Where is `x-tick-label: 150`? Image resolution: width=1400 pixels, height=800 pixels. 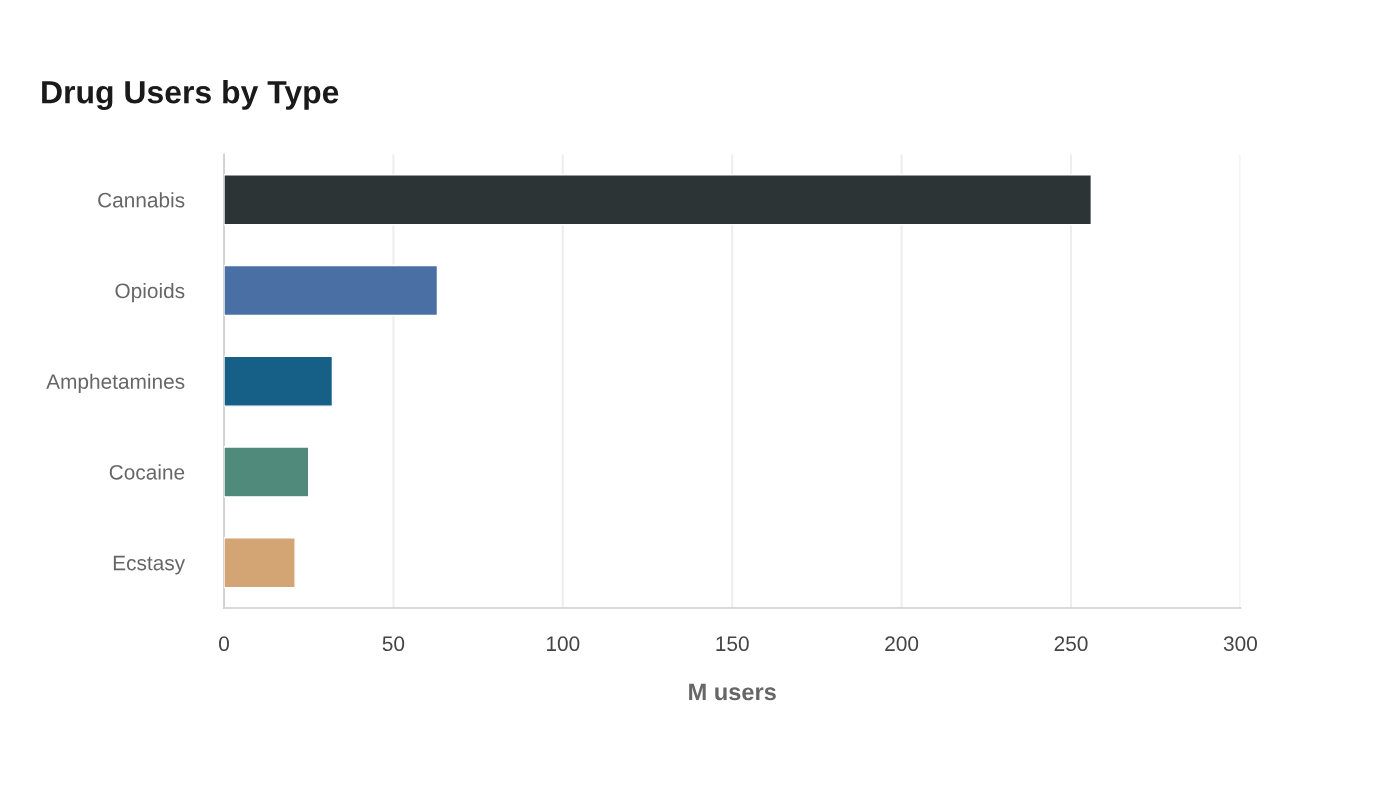
x-tick-label: 150 is located at coordinates (732, 644).